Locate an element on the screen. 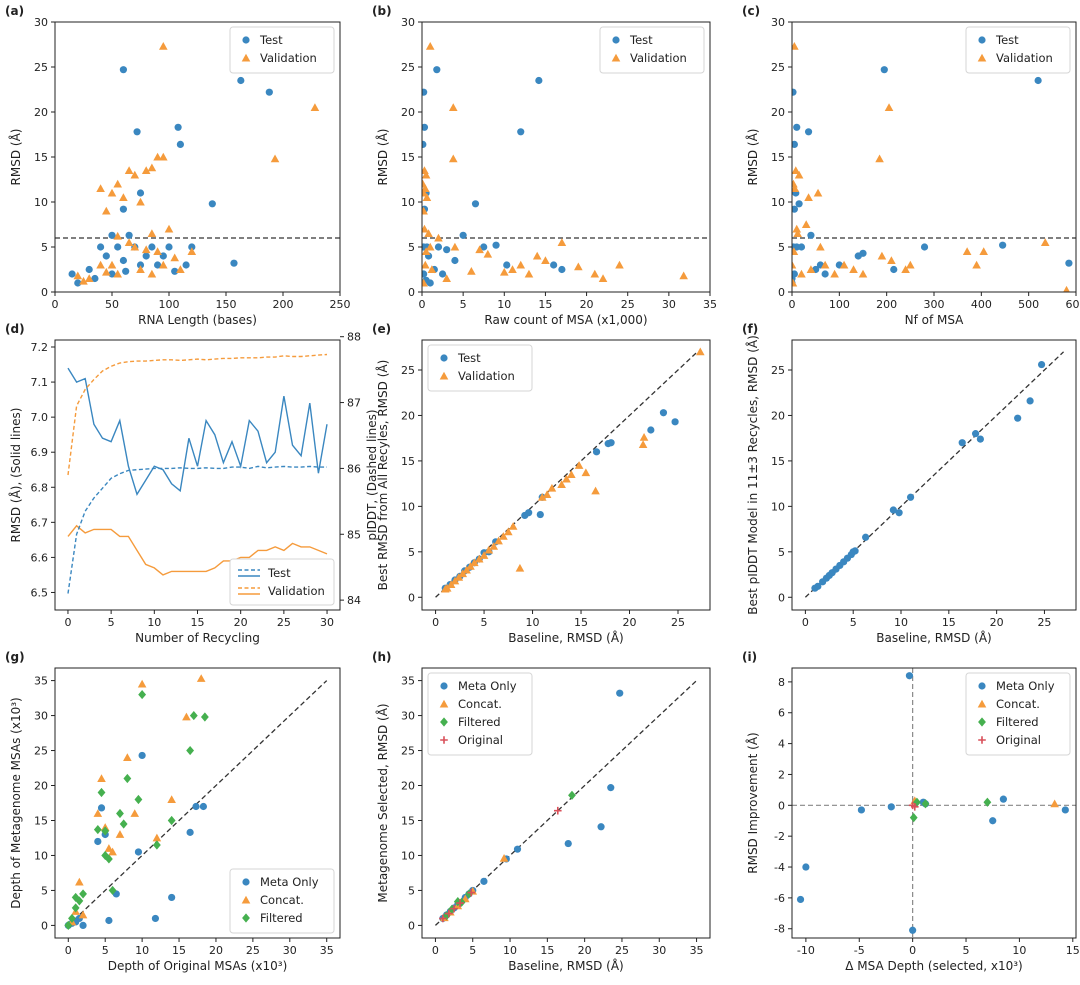 This screenshot has width=1080, height=985. y-right-axis-label: pIDDT, (Dashed lines) is located at coordinates (372, 474).